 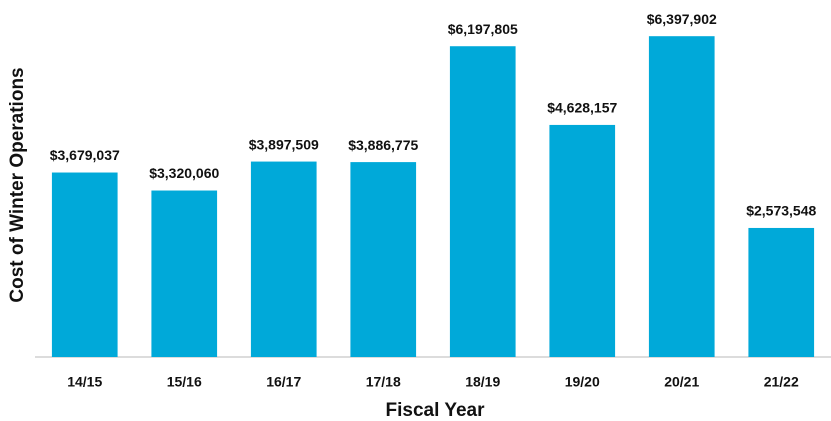 What do you see at coordinates (781, 211) in the screenshot?
I see `value-label: $2,573,548` at bounding box center [781, 211].